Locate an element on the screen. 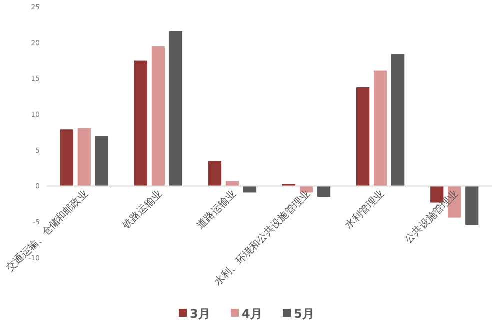  x-tick-label: 铁路运输业 is located at coordinates (142, 210).